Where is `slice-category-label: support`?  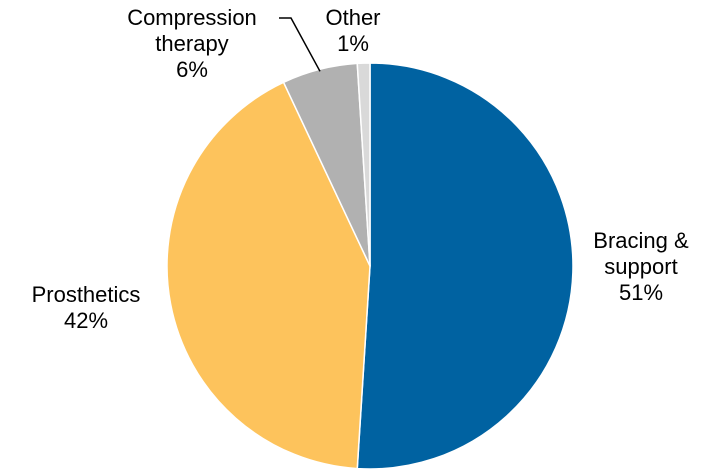 slice-category-label: support is located at coordinates (640, 266).